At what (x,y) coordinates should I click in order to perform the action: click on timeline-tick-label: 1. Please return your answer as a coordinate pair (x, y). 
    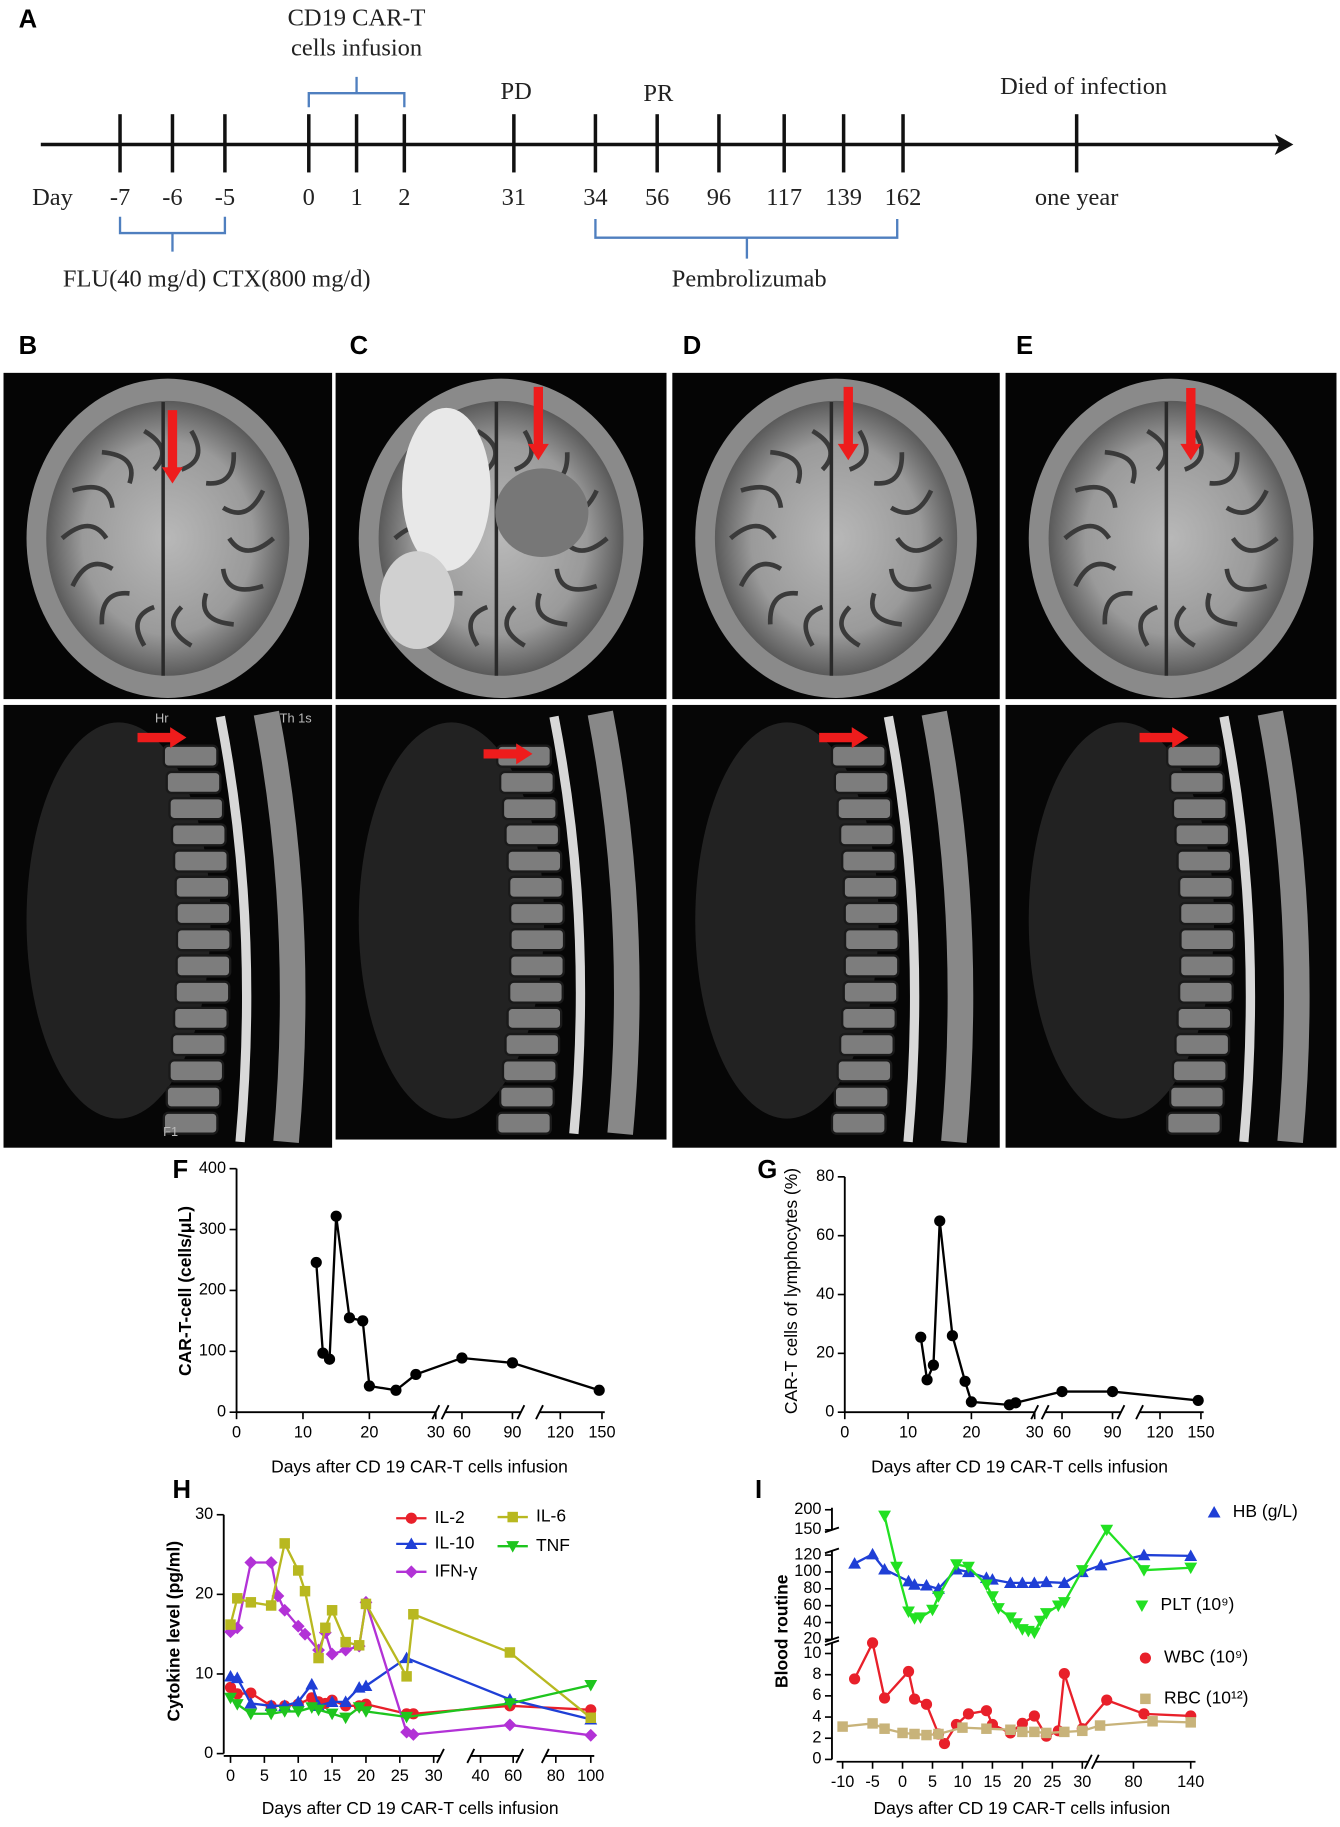
    Looking at the image, I should click on (356, 197).